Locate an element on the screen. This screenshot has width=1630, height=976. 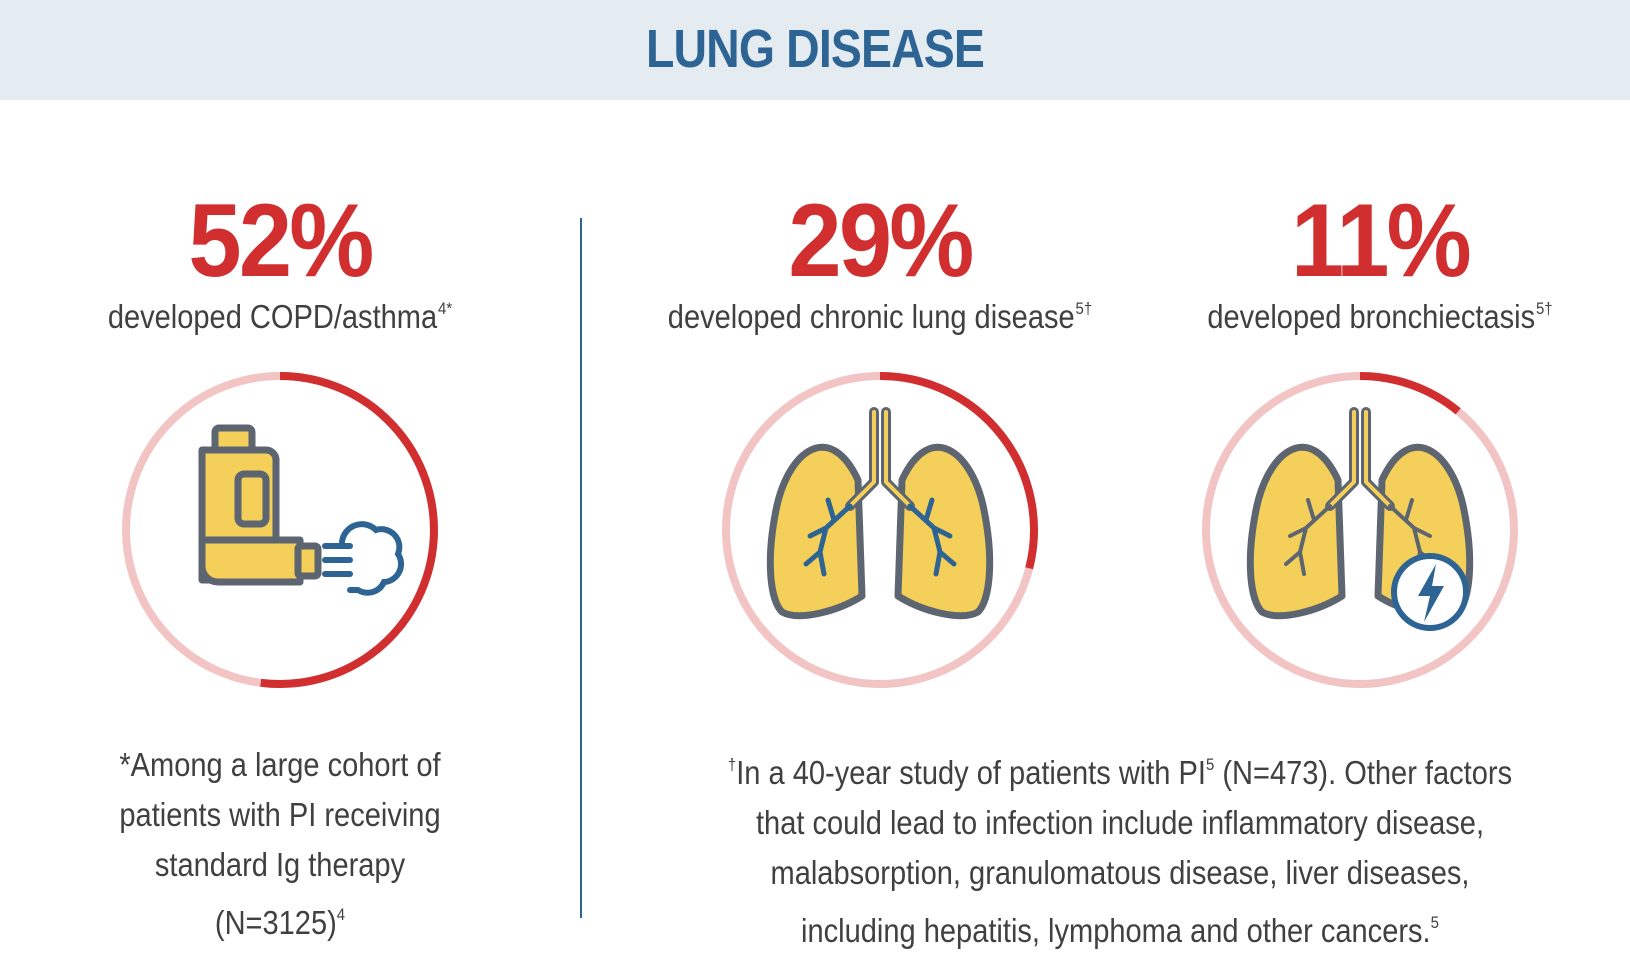
inhaler-icon is located at coordinates (260, 505).